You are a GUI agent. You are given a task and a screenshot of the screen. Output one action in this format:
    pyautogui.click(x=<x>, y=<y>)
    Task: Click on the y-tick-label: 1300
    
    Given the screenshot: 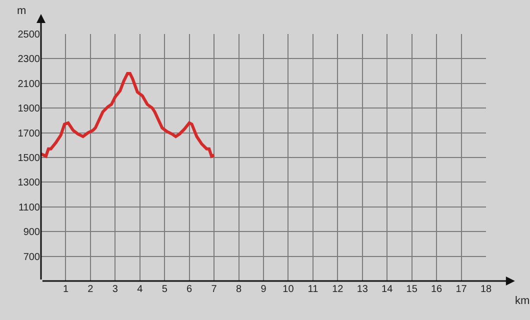 What is the action you would take?
    pyautogui.click(x=29, y=183)
    